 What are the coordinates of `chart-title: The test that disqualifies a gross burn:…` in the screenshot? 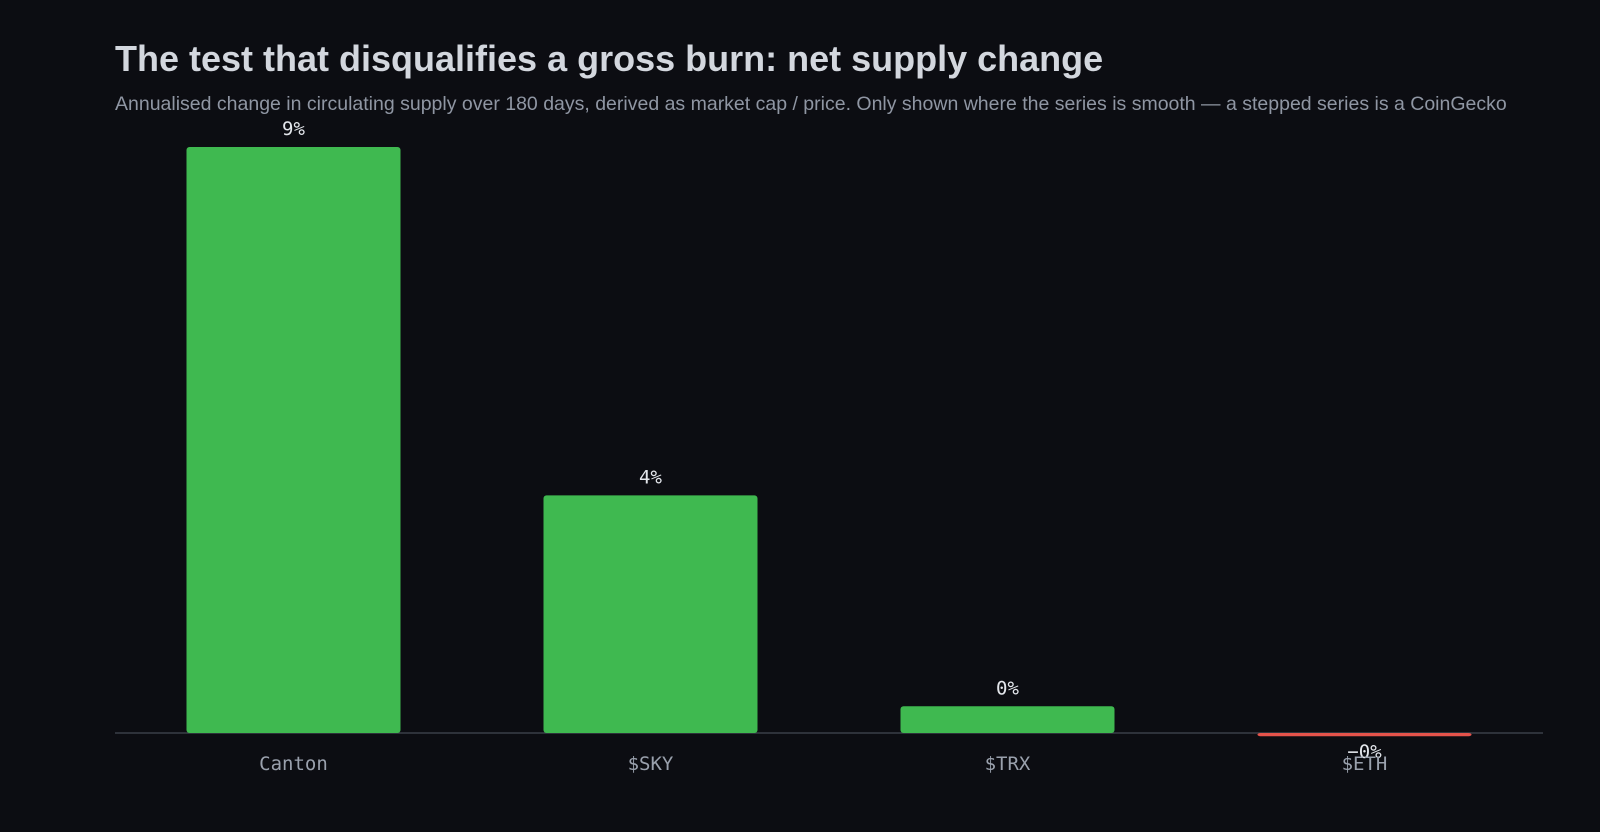 It's located at (609, 58).